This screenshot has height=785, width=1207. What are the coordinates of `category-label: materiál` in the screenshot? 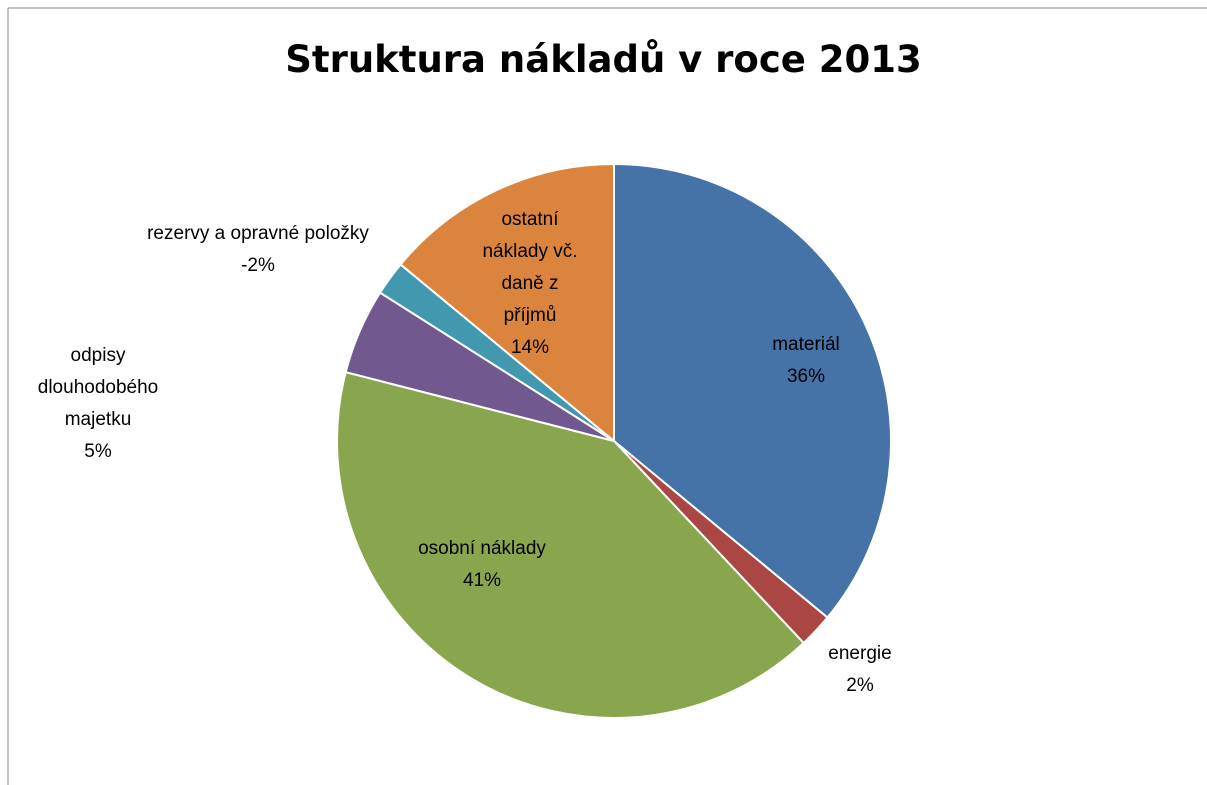 It's located at (806, 344).